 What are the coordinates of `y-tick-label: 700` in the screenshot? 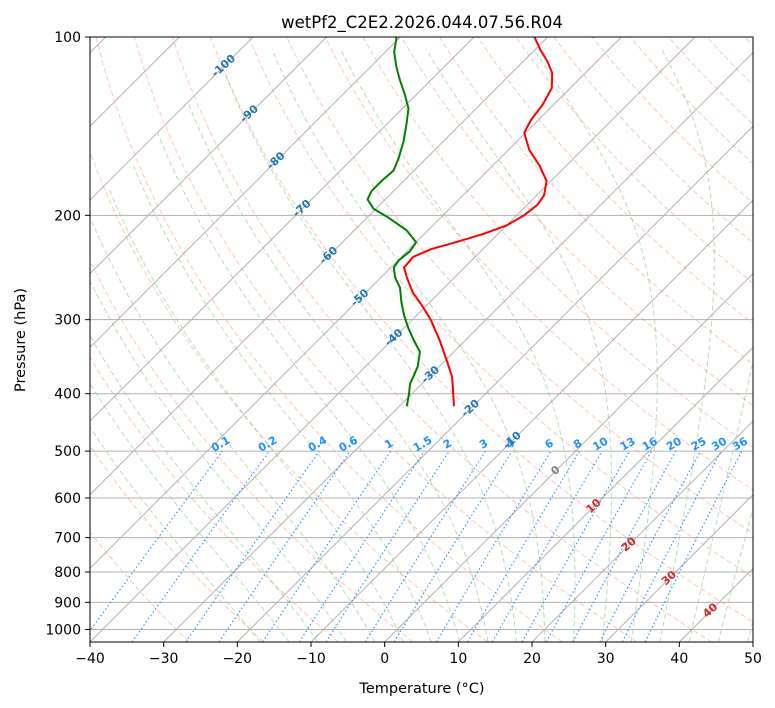 It's located at (67, 539).